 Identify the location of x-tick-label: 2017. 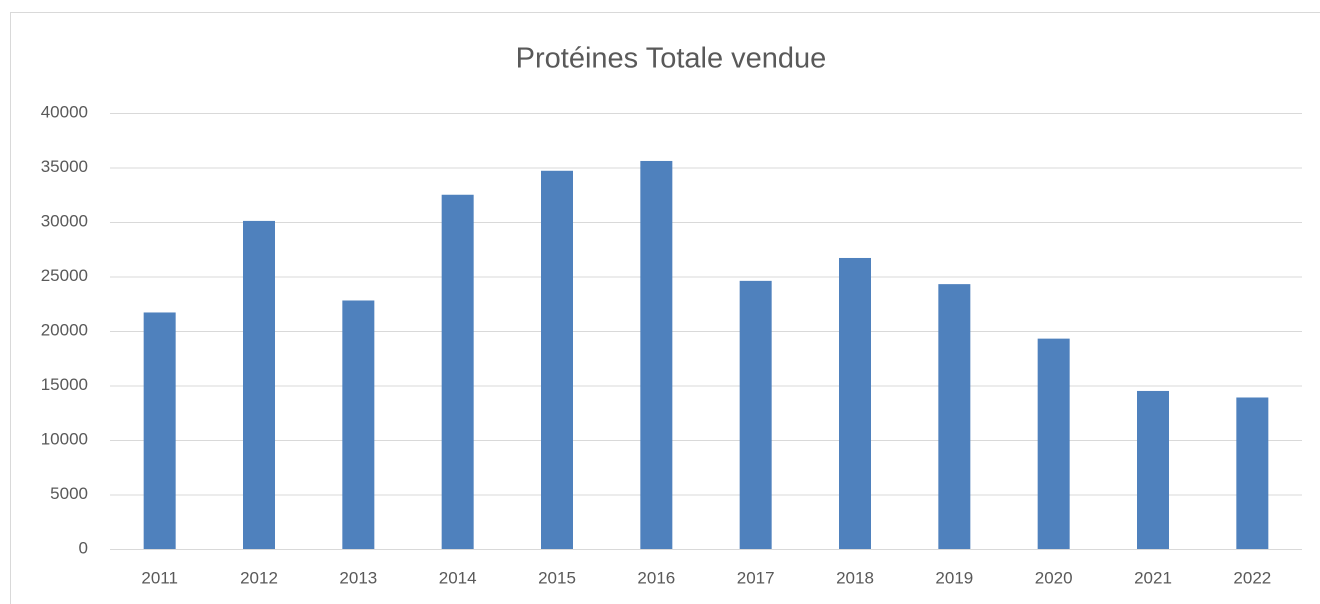
(756, 577).